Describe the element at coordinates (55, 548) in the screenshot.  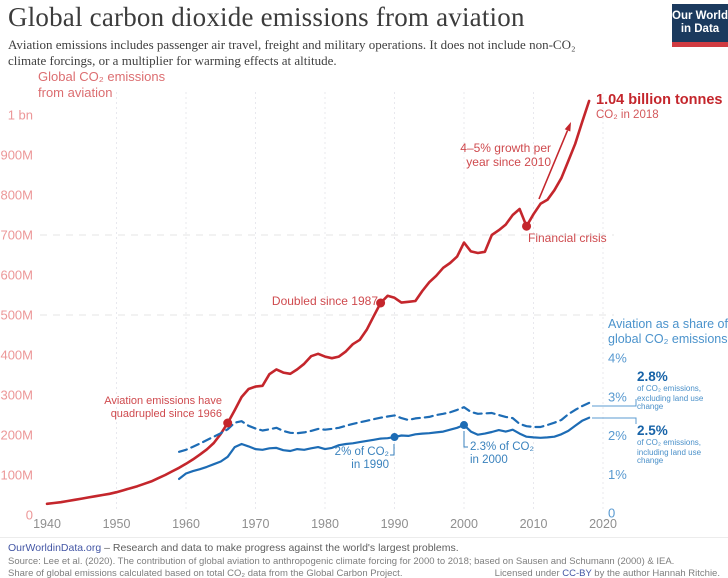
I see `owid-link: OurWorldinData.org` at that location.